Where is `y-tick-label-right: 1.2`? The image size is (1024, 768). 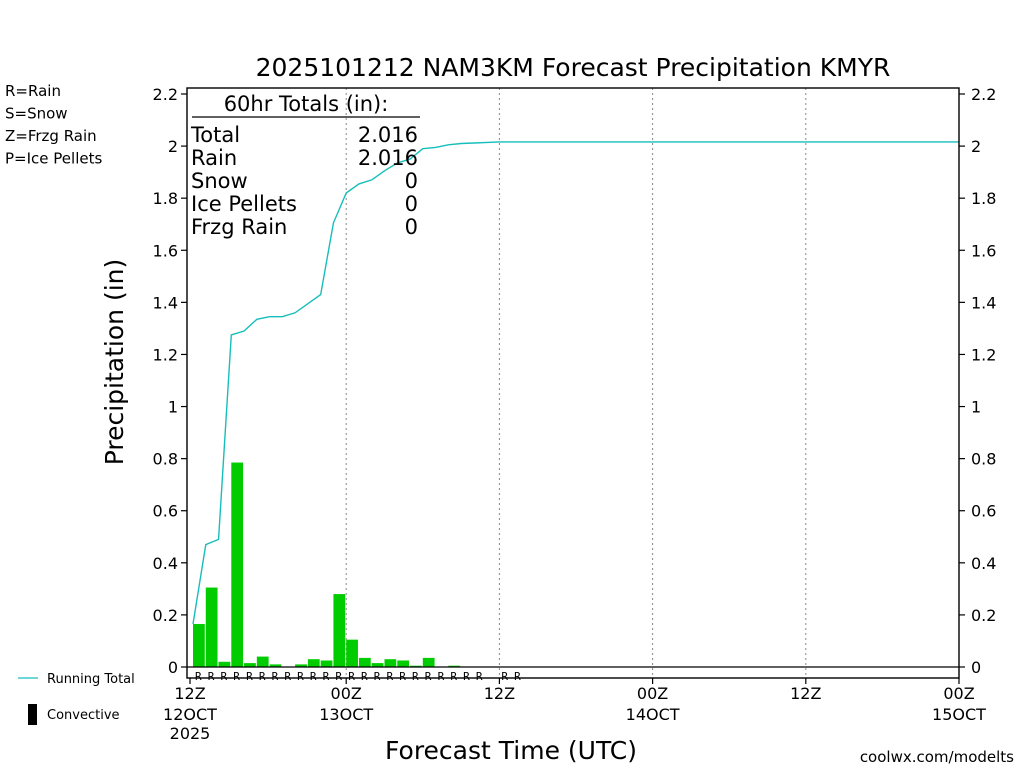 y-tick-label-right: 1.2 is located at coordinates (983, 354).